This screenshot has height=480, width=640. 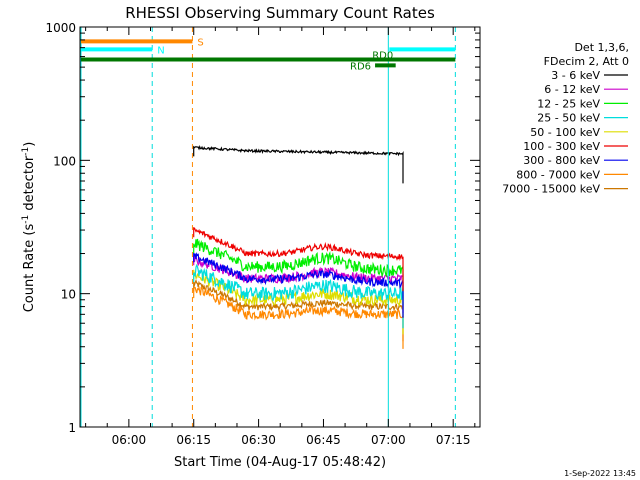 What do you see at coordinates (586, 61) in the screenshot?
I see `legend-header-line-2: FDecim 2, Att 0` at bounding box center [586, 61].